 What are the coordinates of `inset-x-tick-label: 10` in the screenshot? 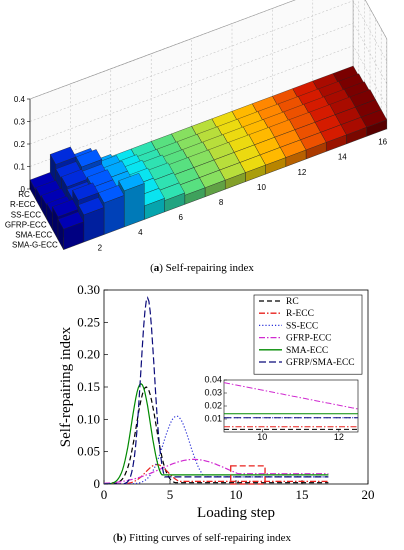 It's located at (262, 437).